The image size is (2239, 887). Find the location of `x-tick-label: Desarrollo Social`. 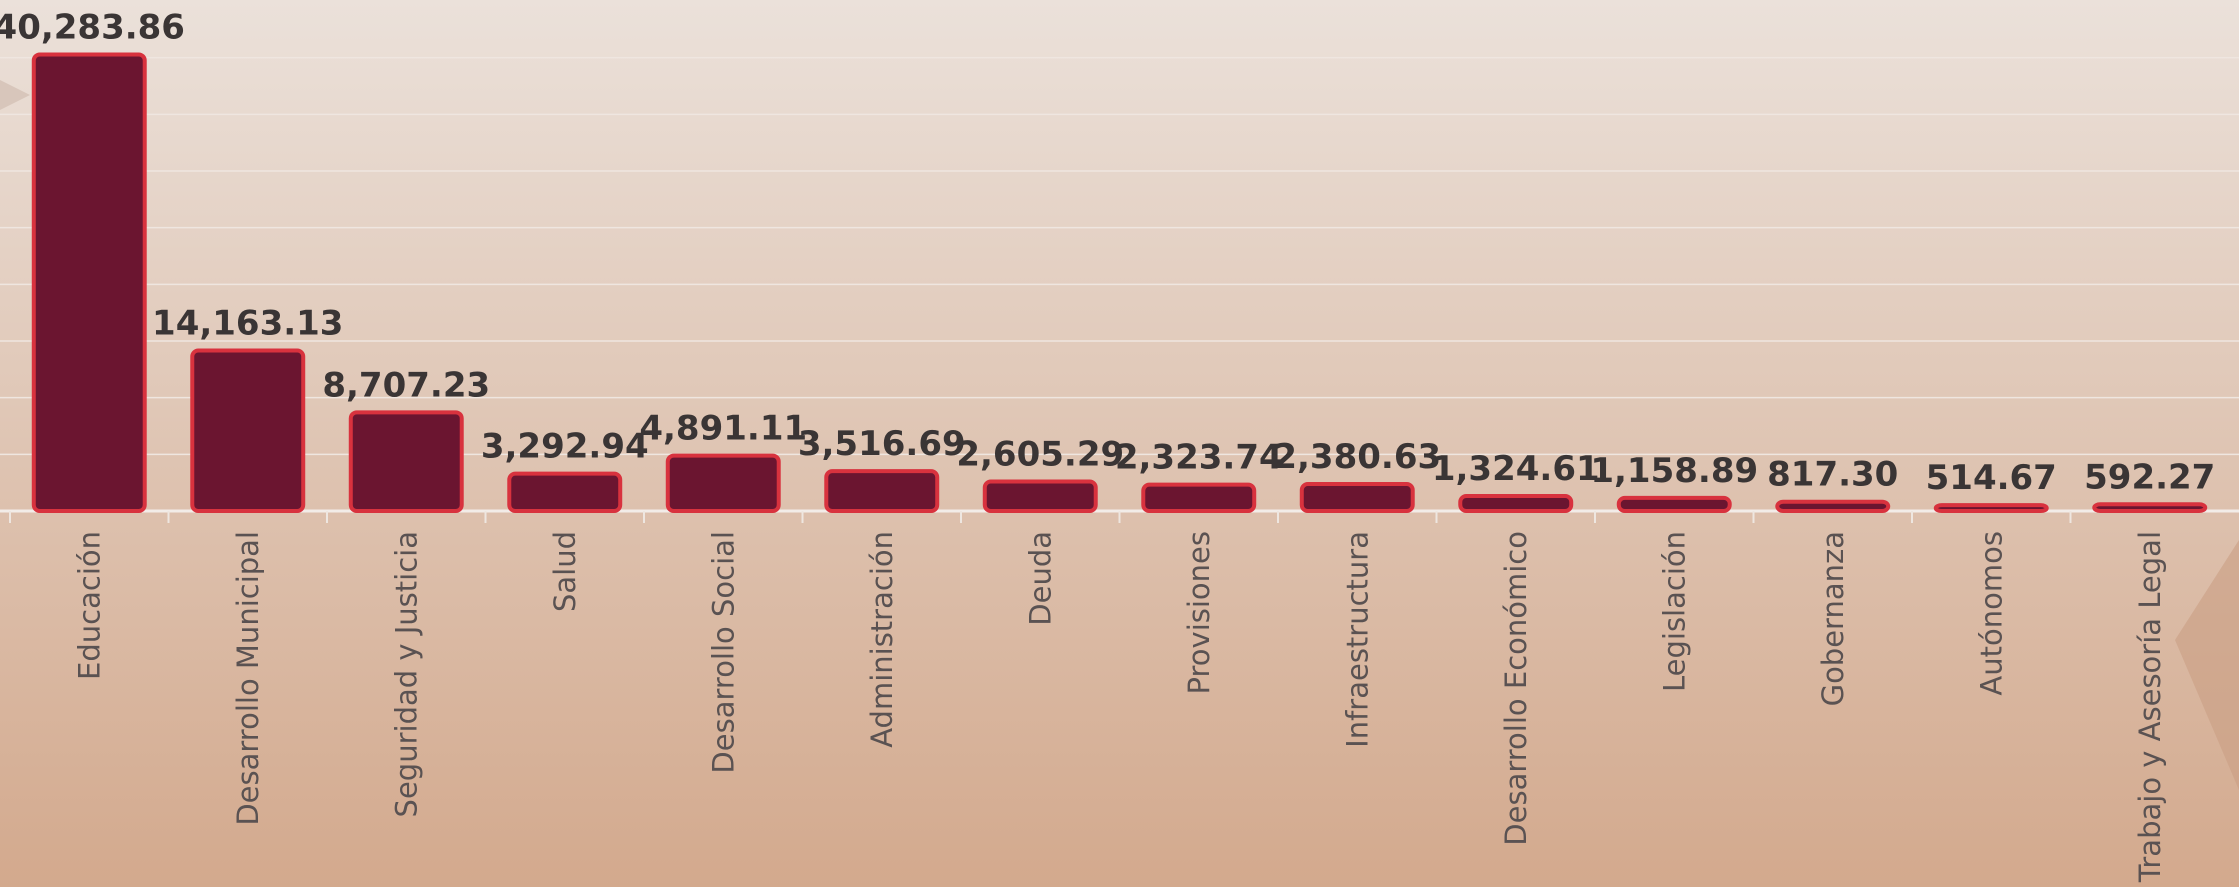

x-tick-label: Desarrollo Social is located at coordinates (723, 652).